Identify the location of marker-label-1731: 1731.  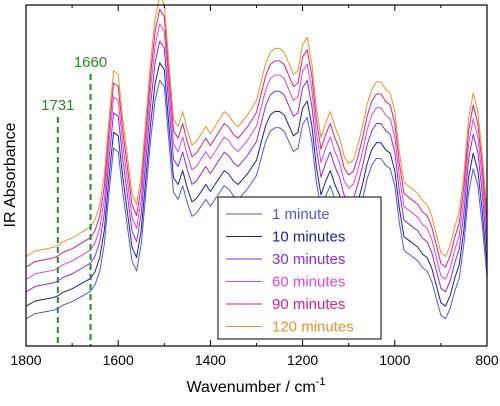
(57, 105).